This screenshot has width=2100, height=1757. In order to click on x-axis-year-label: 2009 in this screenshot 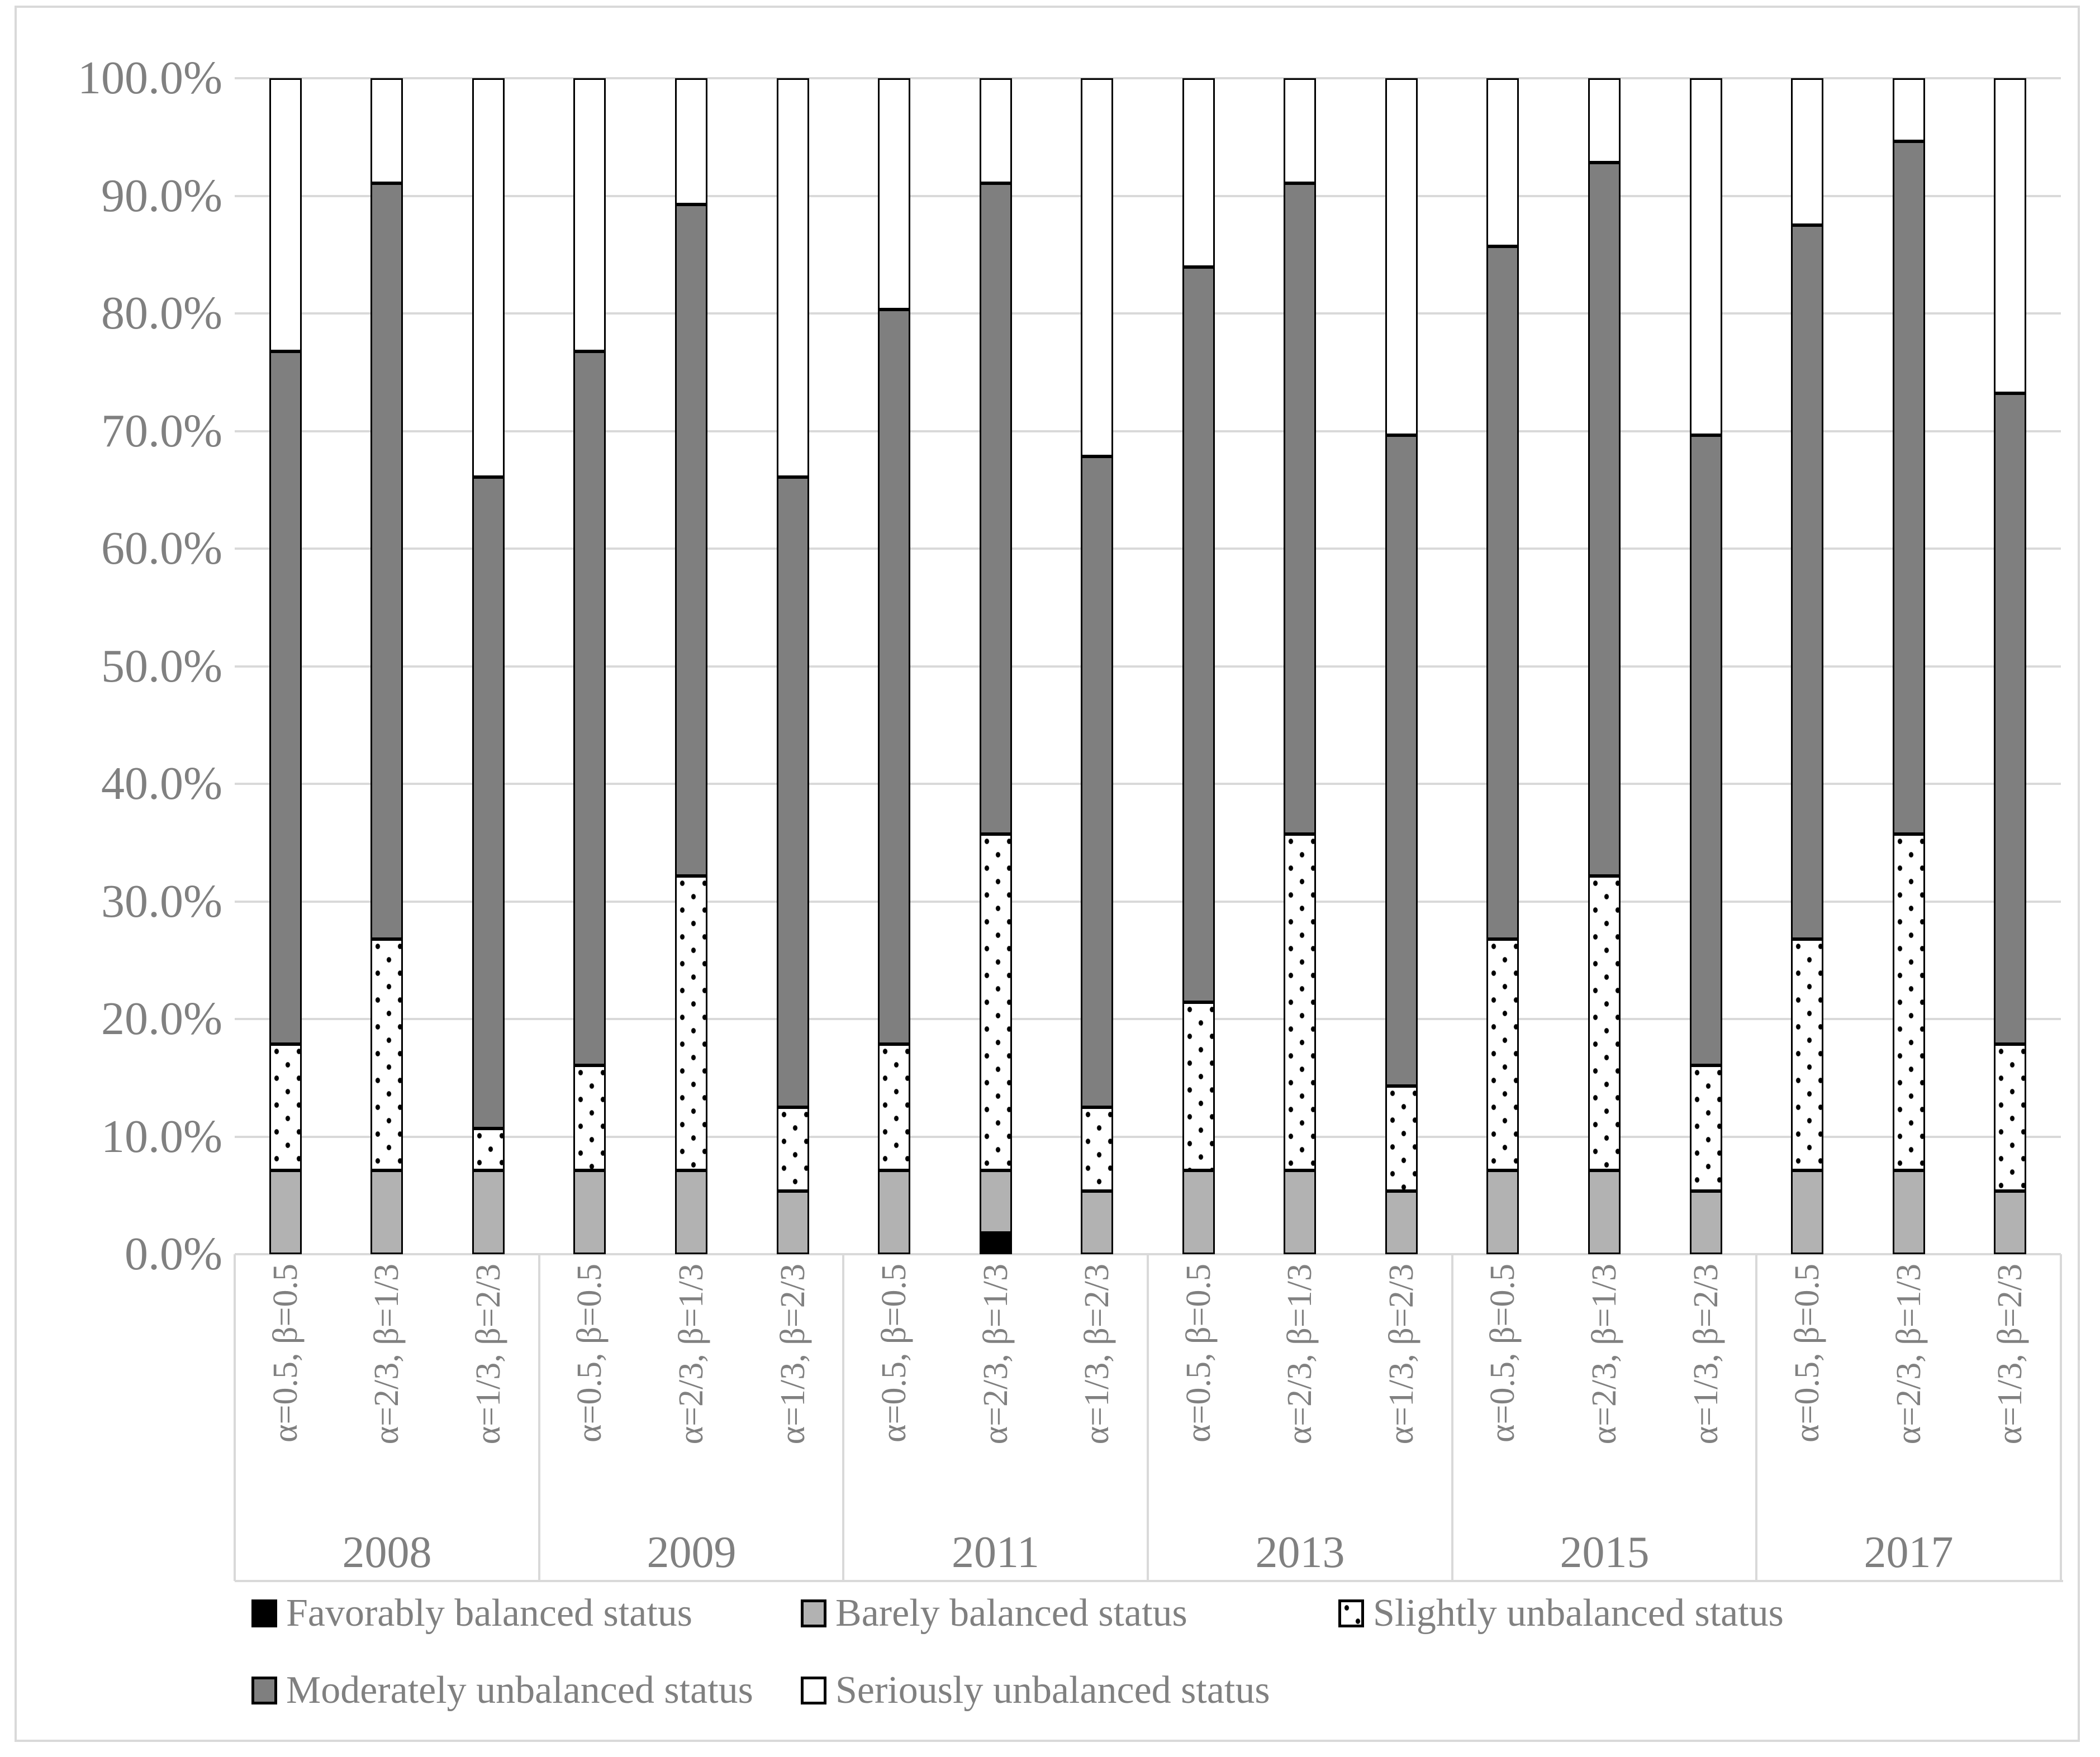, I will do `click(692, 1552)`.